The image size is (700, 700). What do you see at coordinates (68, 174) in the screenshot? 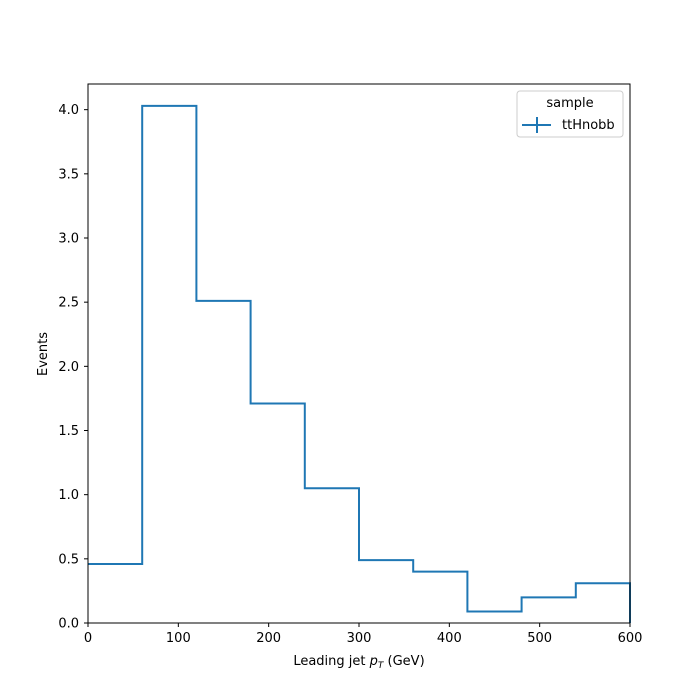
I see `y-tick-label: 3.5` at bounding box center [68, 174].